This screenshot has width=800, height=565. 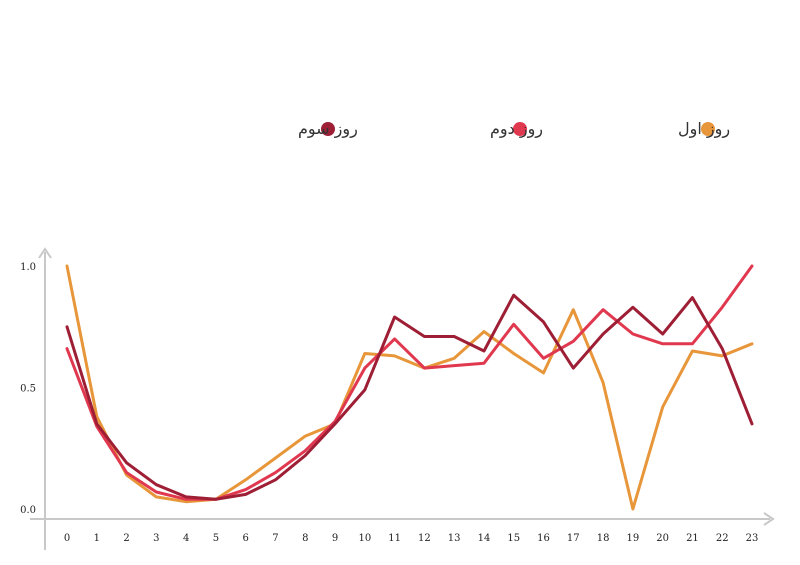 I want to click on y-tick-label: 1.0, so click(x=28, y=267).